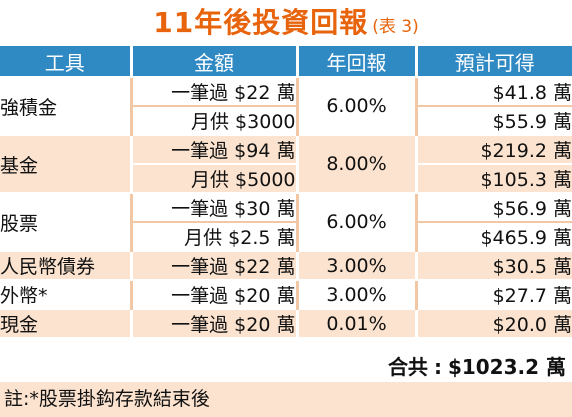  Describe the element at coordinates (261, 22) in the screenshot. I see `title-main: 11年後投資回報` at that location.